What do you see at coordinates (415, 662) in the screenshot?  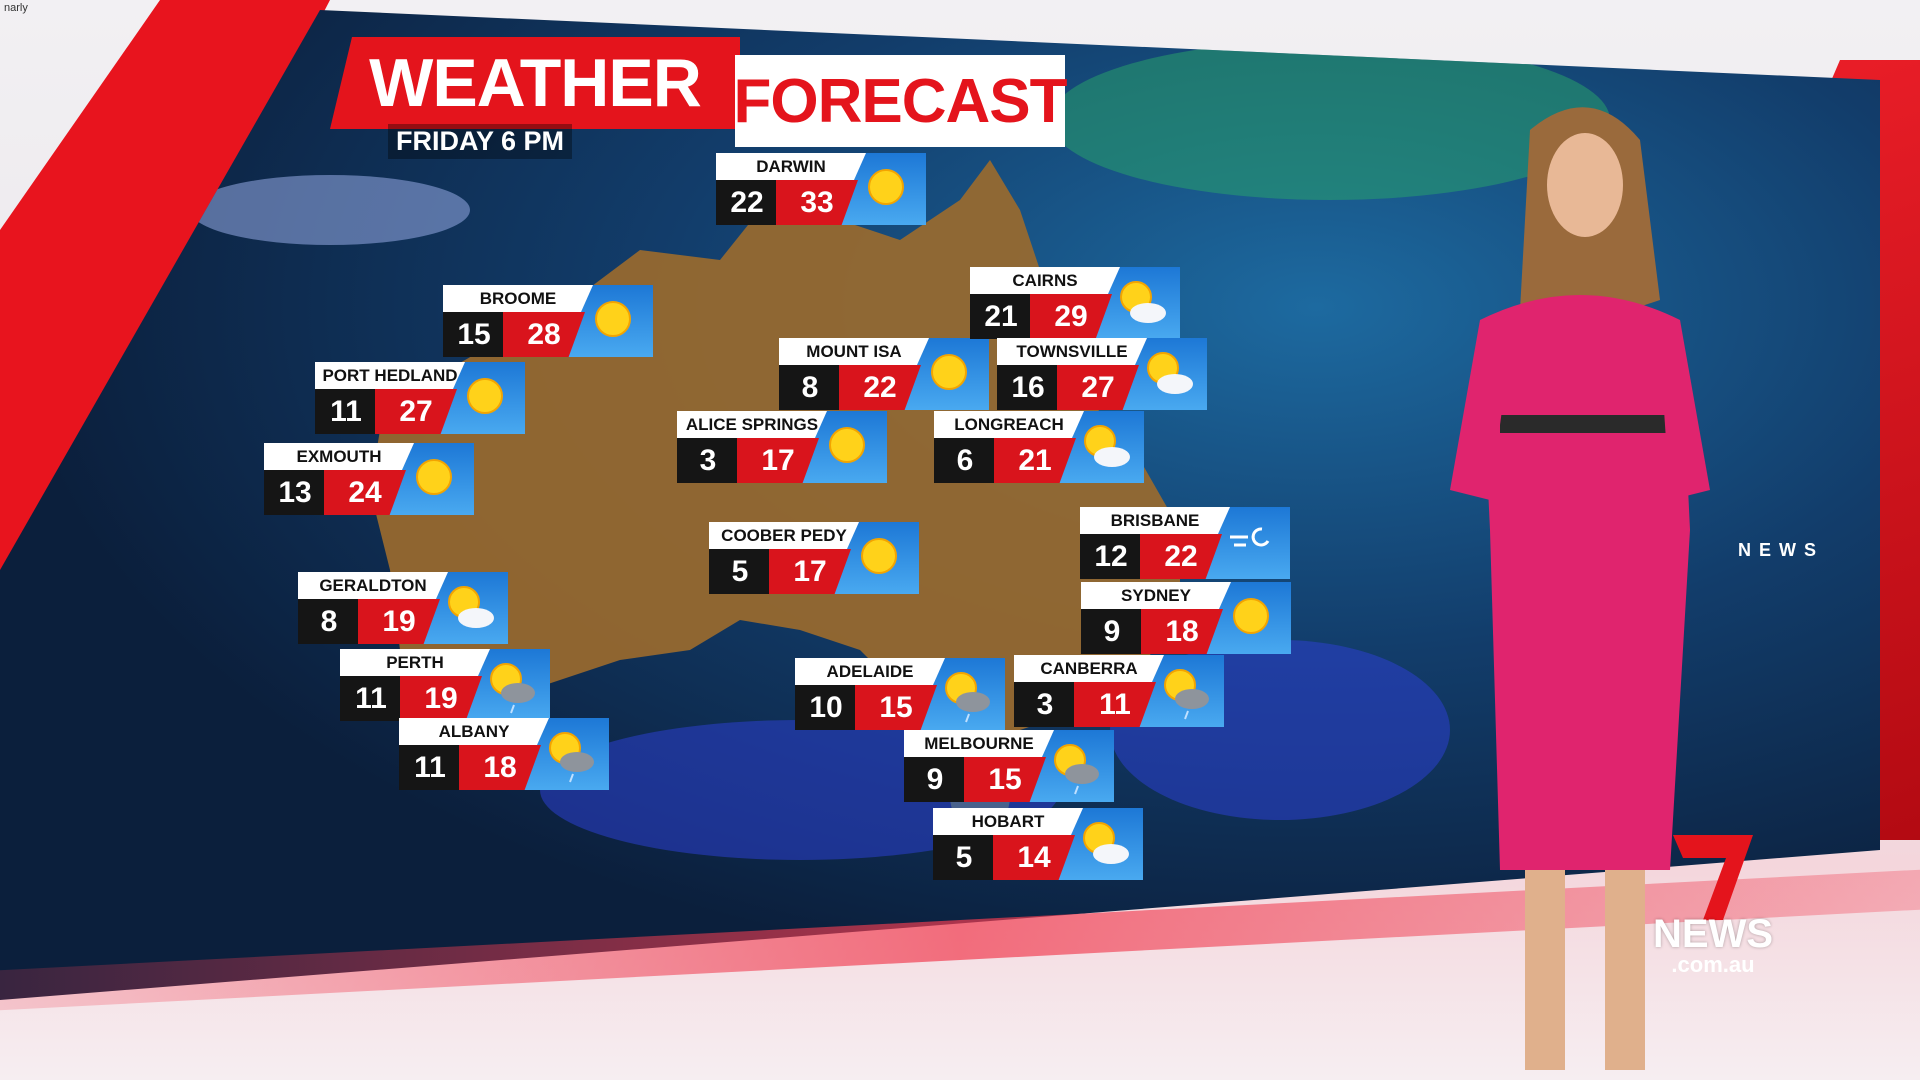 I see `city-name: PERTH` at bounding box center [415, 662].